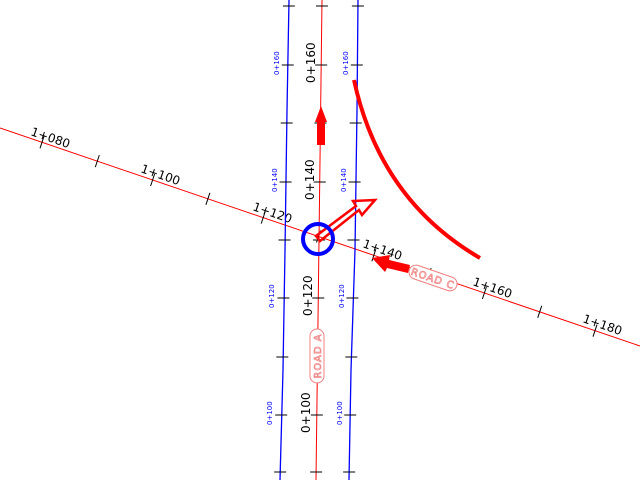 Image resolution: width=640 pixels, height=480 pixels. What do you see at coordinates (433, 278) in the screenshot?
I see `road-c-tag: ROAD C` at bounding box center [433, 278].